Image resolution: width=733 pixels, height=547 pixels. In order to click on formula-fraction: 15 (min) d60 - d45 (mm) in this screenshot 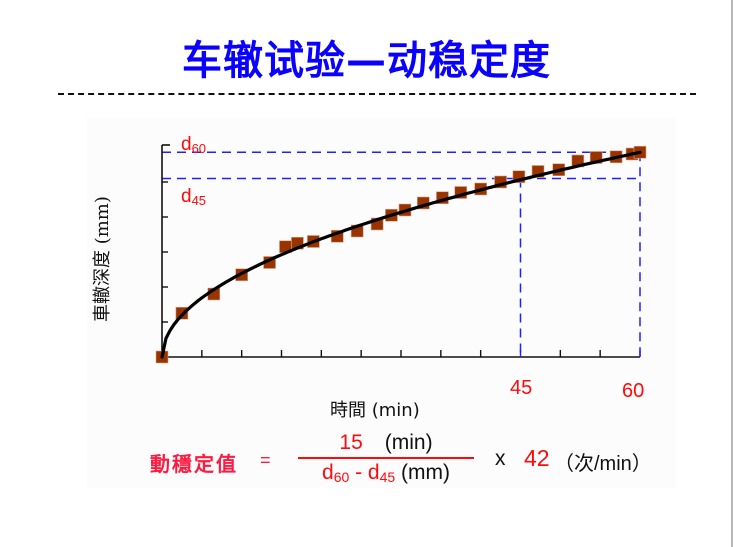, I will do `click(386, 458)`.